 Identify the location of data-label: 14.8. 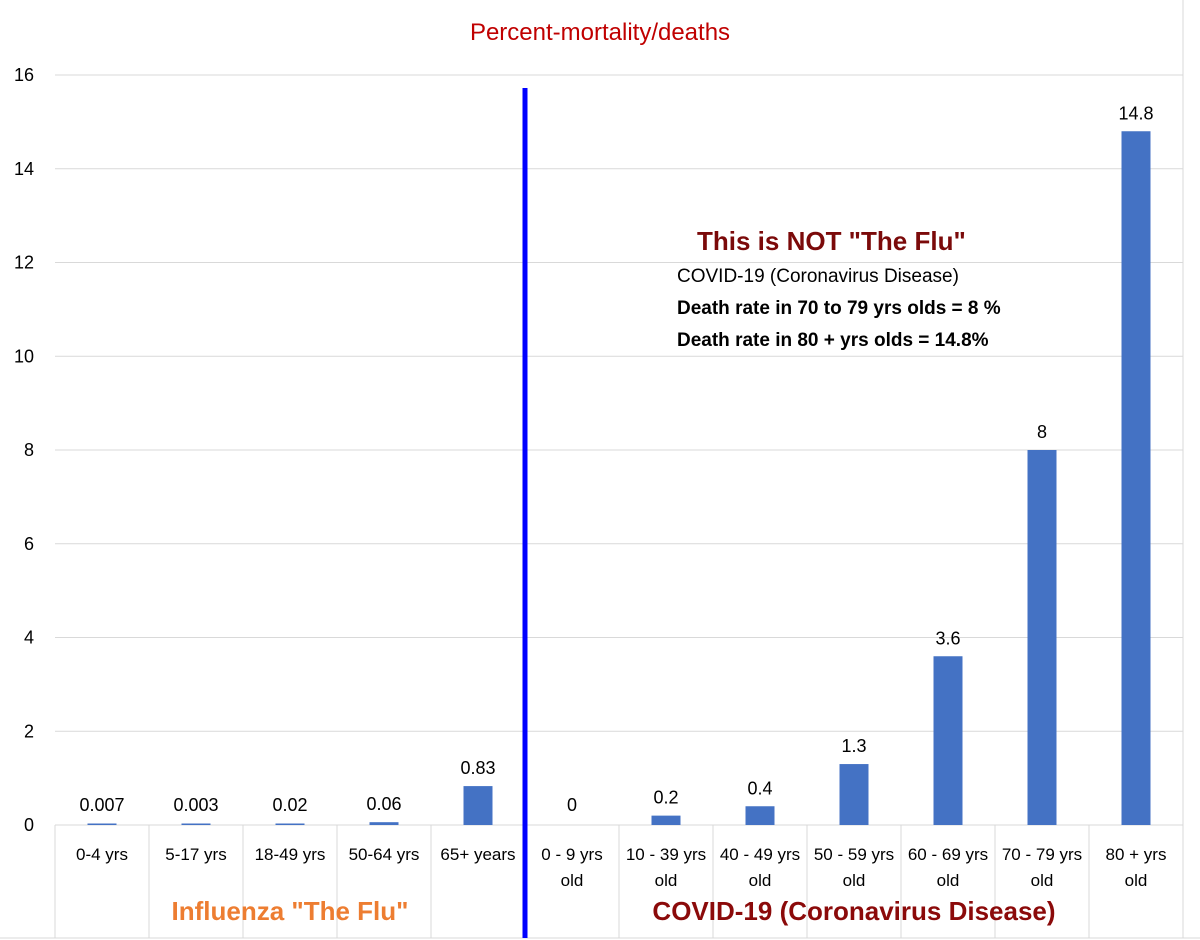
(1135, 113).